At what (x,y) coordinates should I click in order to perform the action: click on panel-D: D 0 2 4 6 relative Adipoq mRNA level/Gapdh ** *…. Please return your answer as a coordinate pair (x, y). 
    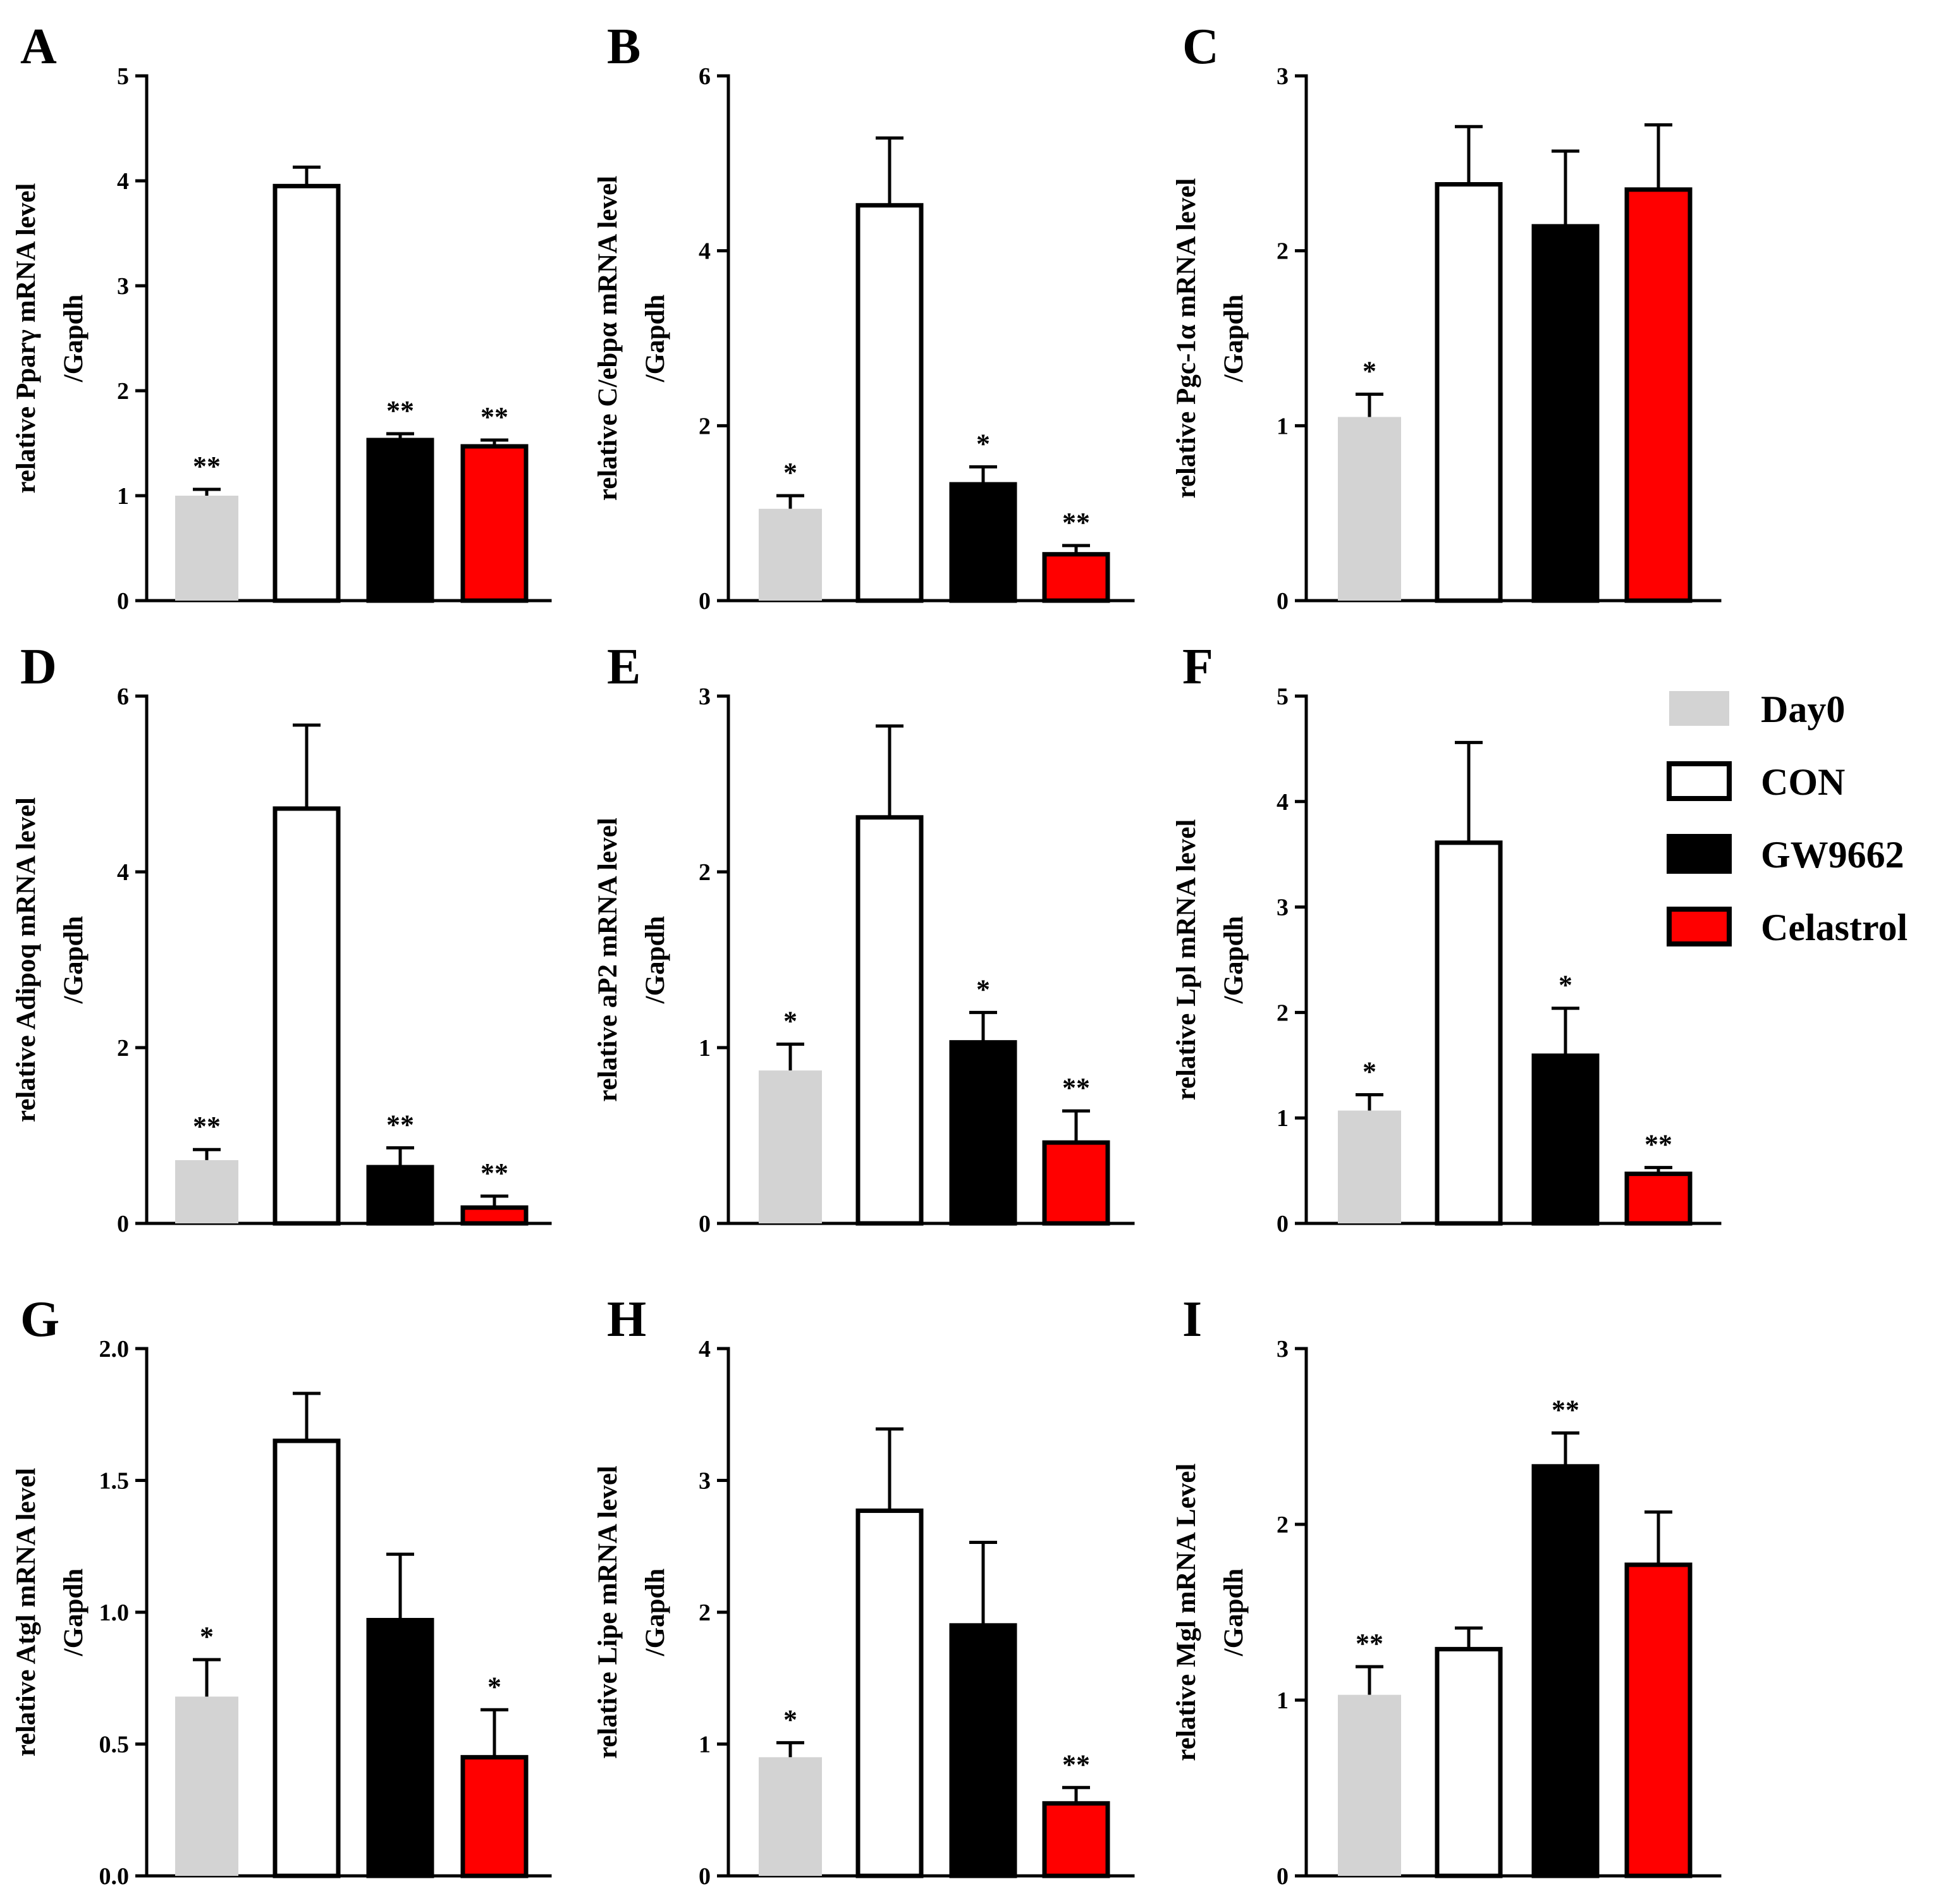
    Looking at the image, I should click on (281, 938).